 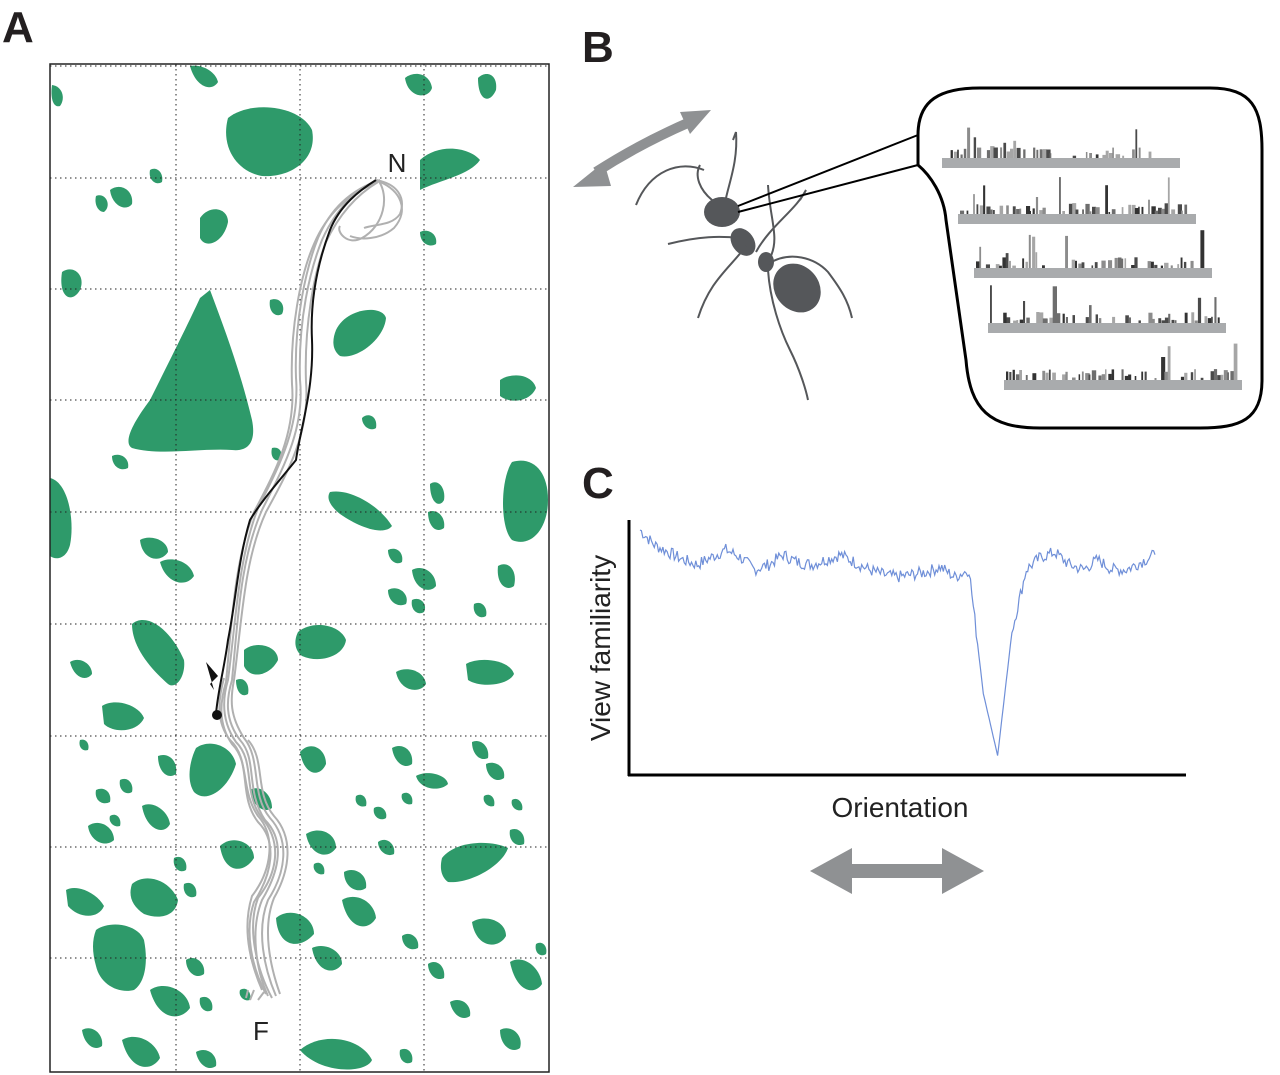 What do you see at coordinates (1061, 163) in the screenshot?
I see `view-horizon-strip` at bounding box center [1061, 163].